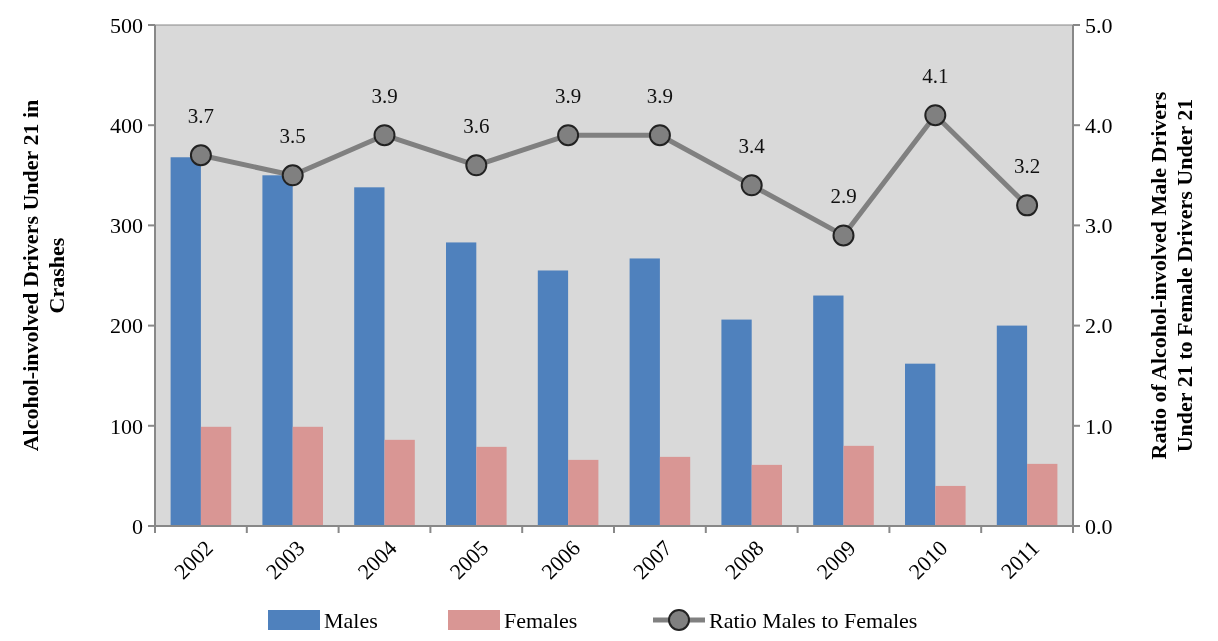 The height and width of the screenshot is (641, 1218). I want to click on y2-tick-label: 5.0, so click(1099, 25).